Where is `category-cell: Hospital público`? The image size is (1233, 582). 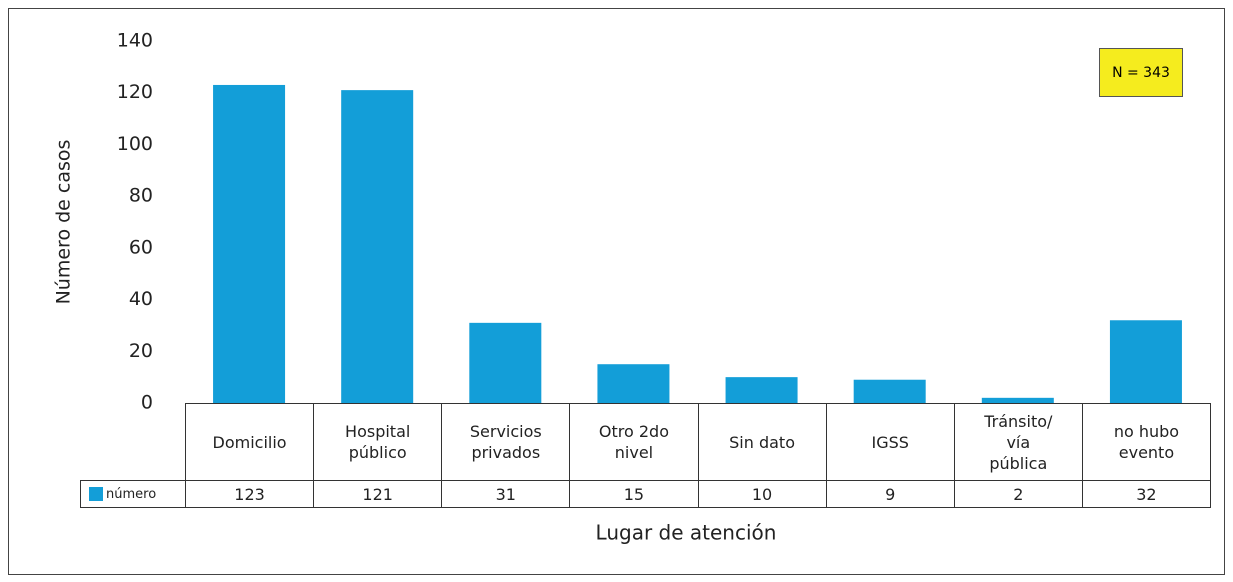 category-cell: Hospital público is located at coordinates (378, 442).